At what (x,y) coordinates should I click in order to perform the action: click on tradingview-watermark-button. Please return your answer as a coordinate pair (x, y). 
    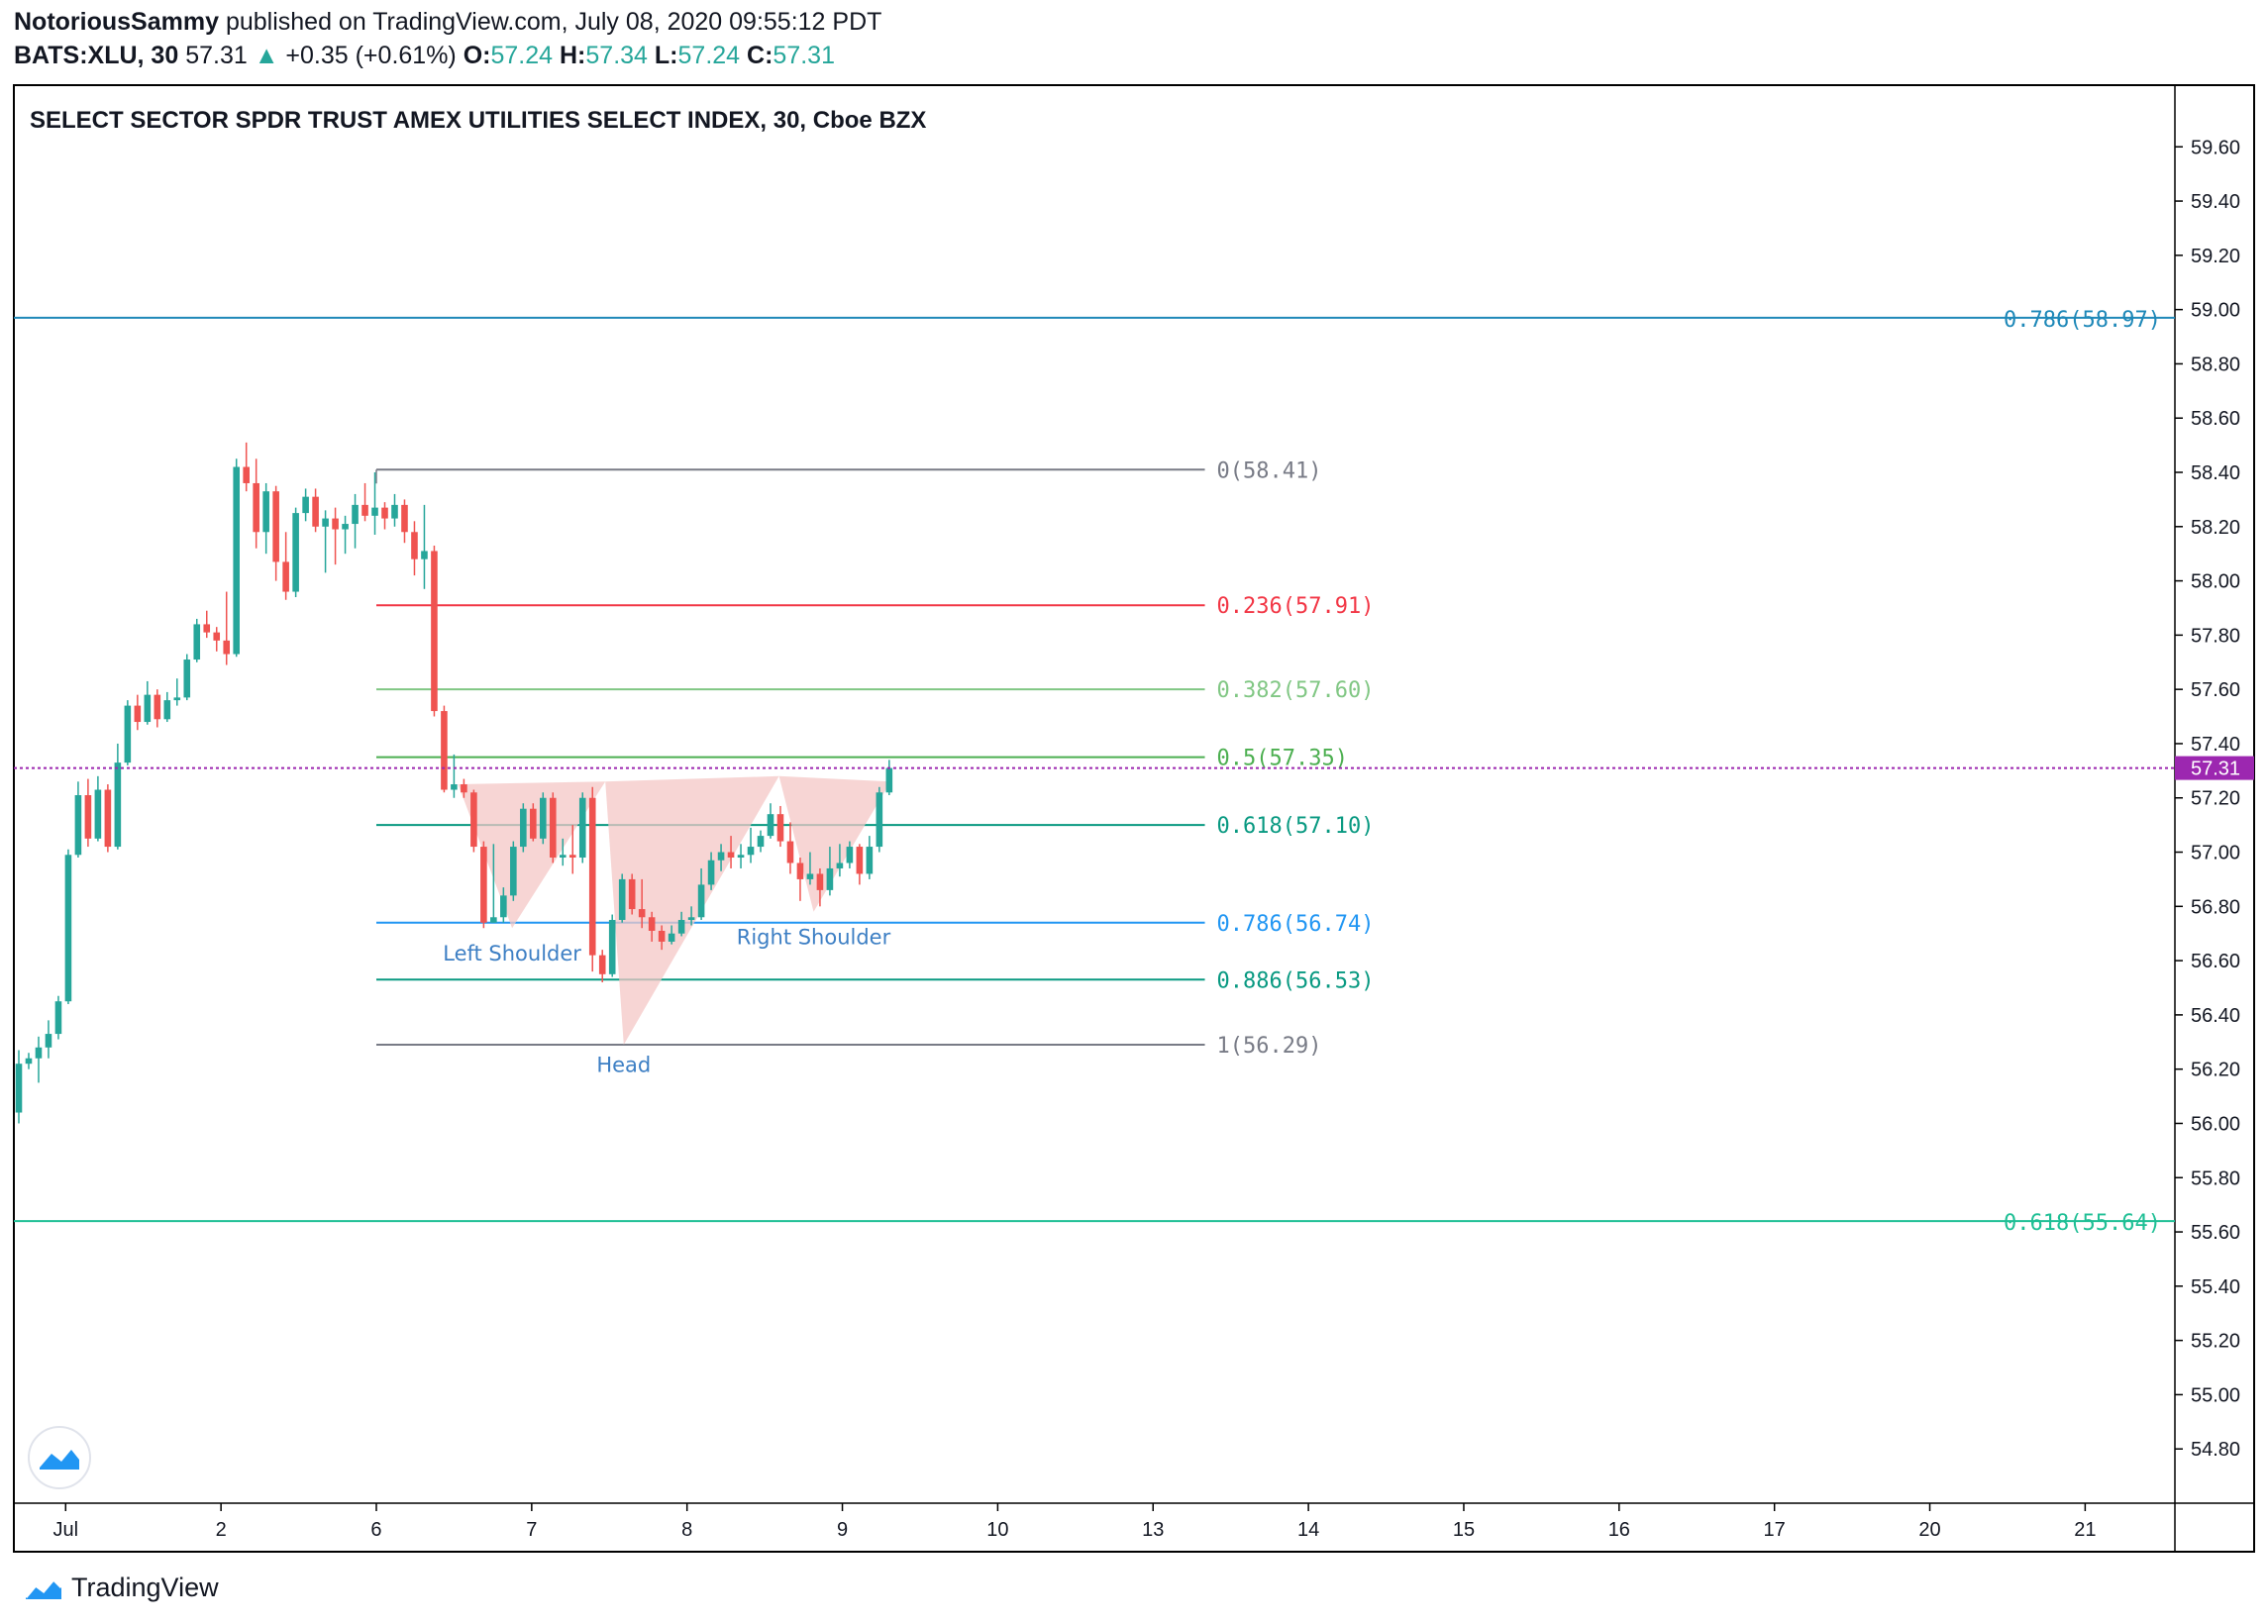
    Looking at the image, I should click on (59, 1457).